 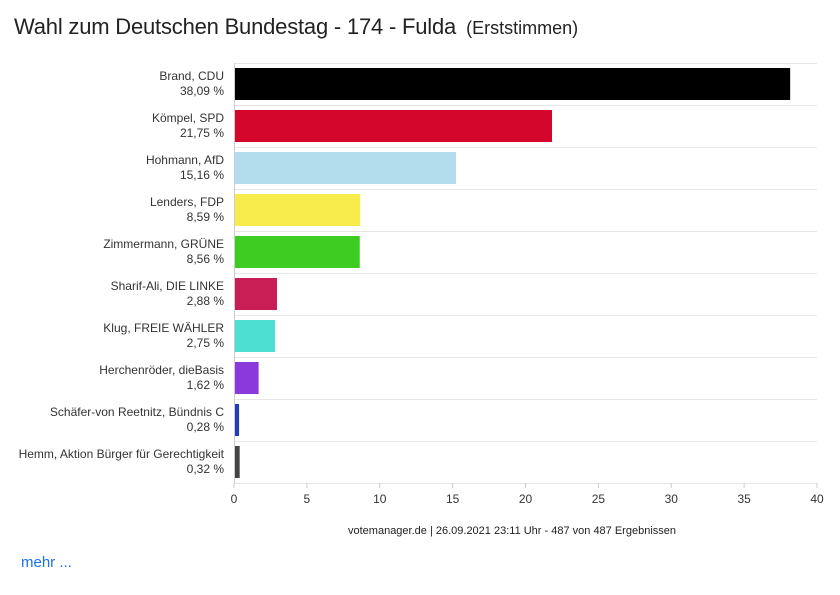 What do you see at coordinates (202, 133) in the screenshot?
I see `value-label: 21,75 %` at bounding box center [202, 133].